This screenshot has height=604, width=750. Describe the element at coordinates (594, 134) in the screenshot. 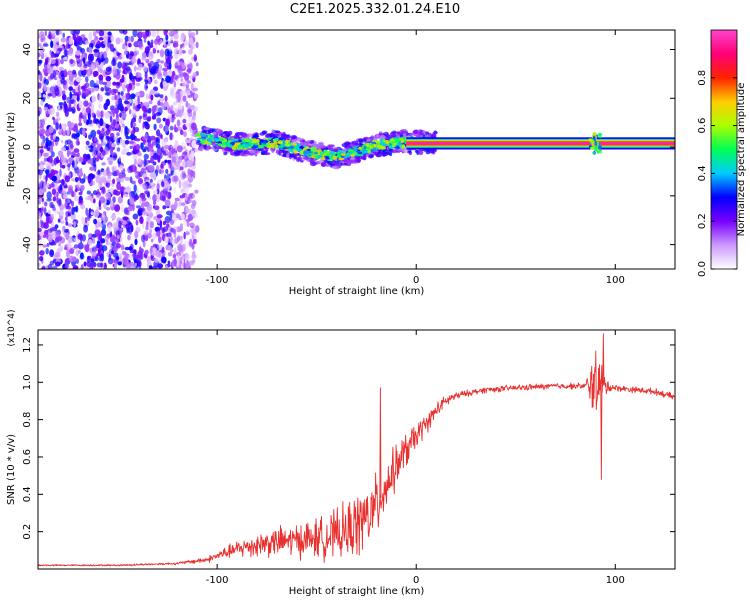

I see `disturbance-blob` at that location.